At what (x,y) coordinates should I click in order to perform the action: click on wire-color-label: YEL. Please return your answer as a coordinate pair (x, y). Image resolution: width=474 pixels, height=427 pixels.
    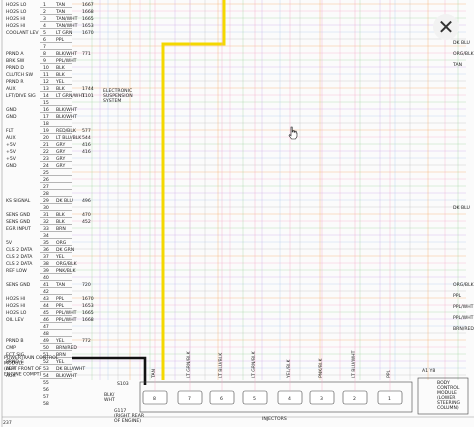
    Looking at the image, I should click on (60, 362).